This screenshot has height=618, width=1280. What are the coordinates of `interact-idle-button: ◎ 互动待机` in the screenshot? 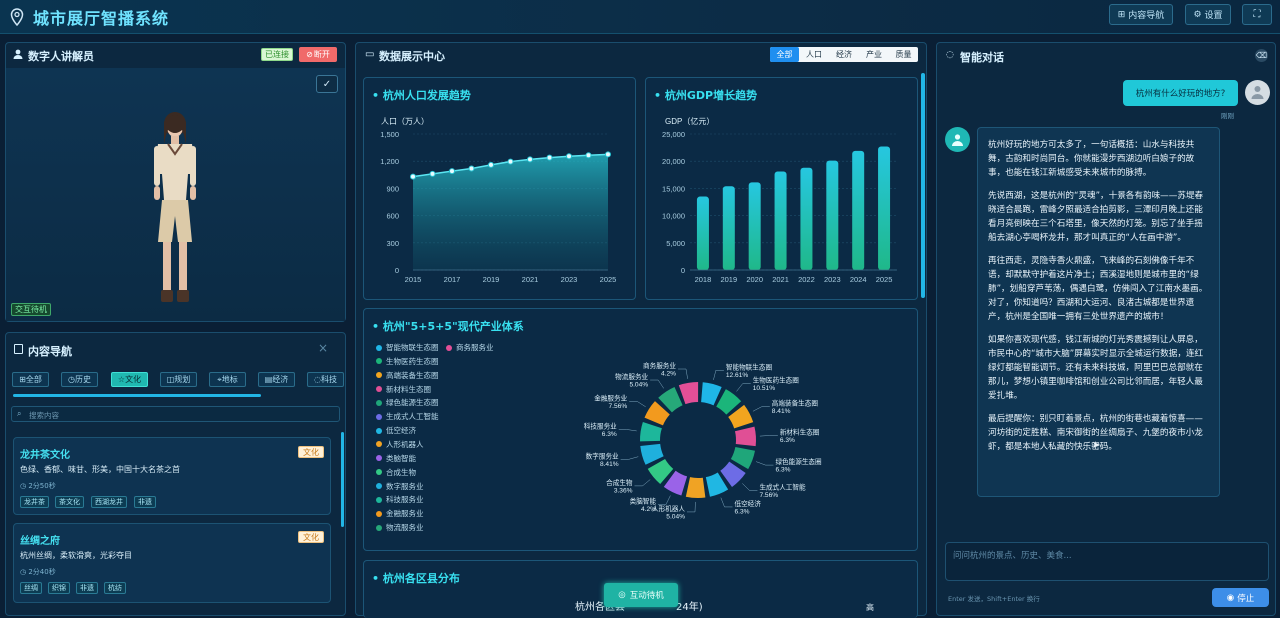 It's located at (641, 595).